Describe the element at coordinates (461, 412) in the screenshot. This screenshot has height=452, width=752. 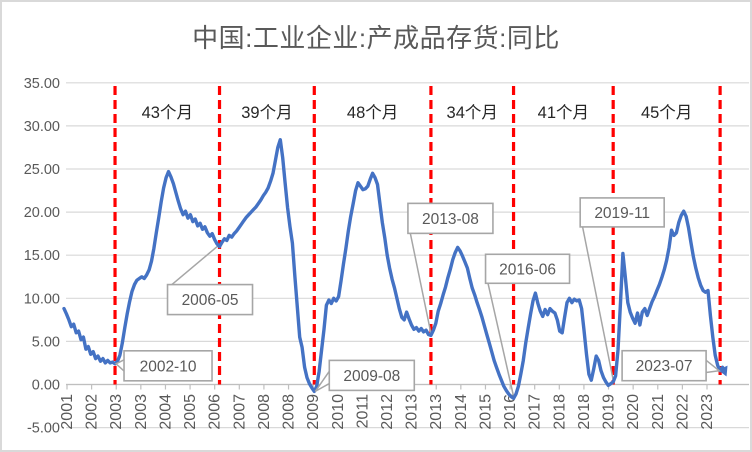
I see `x-axis-tick-label: 2014` at that location.